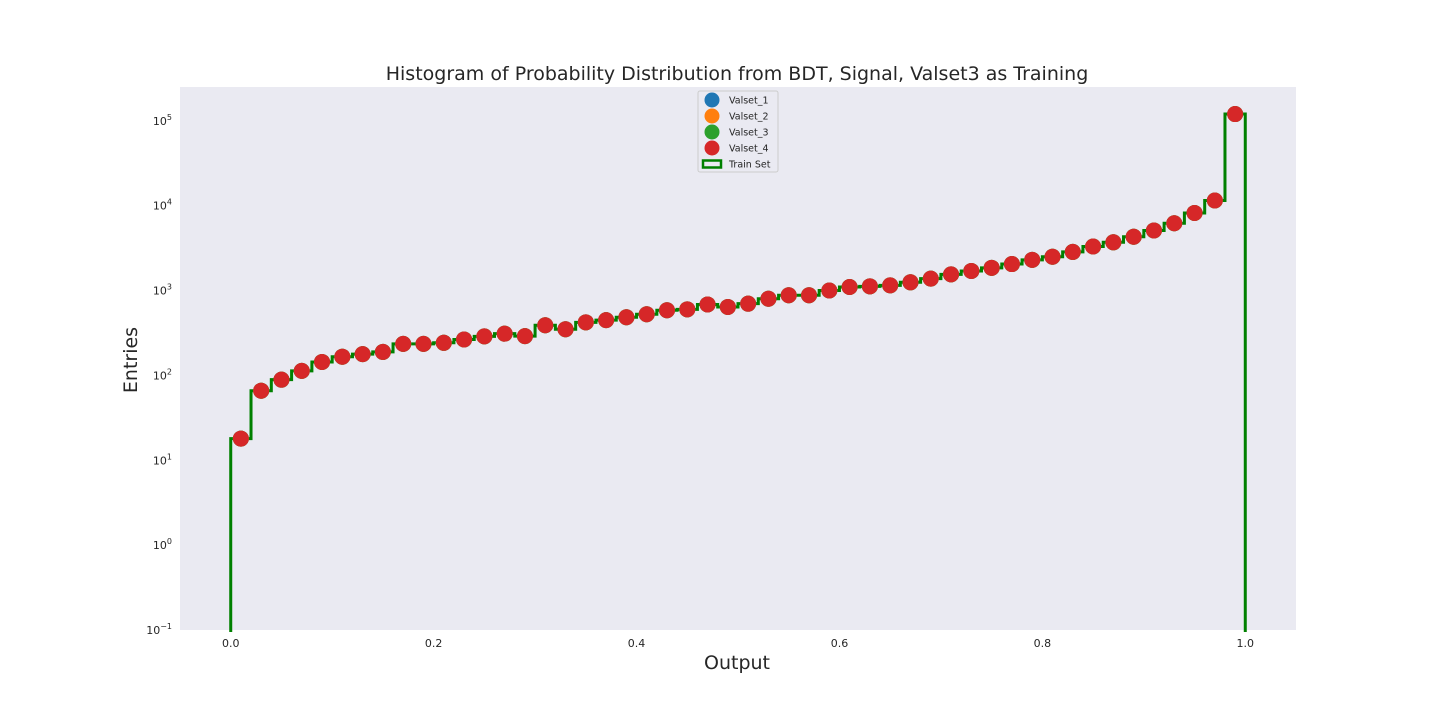 The image size is (1440, 720). I want to click on y-tick-label-1: 10⁰, so click(162, 544).